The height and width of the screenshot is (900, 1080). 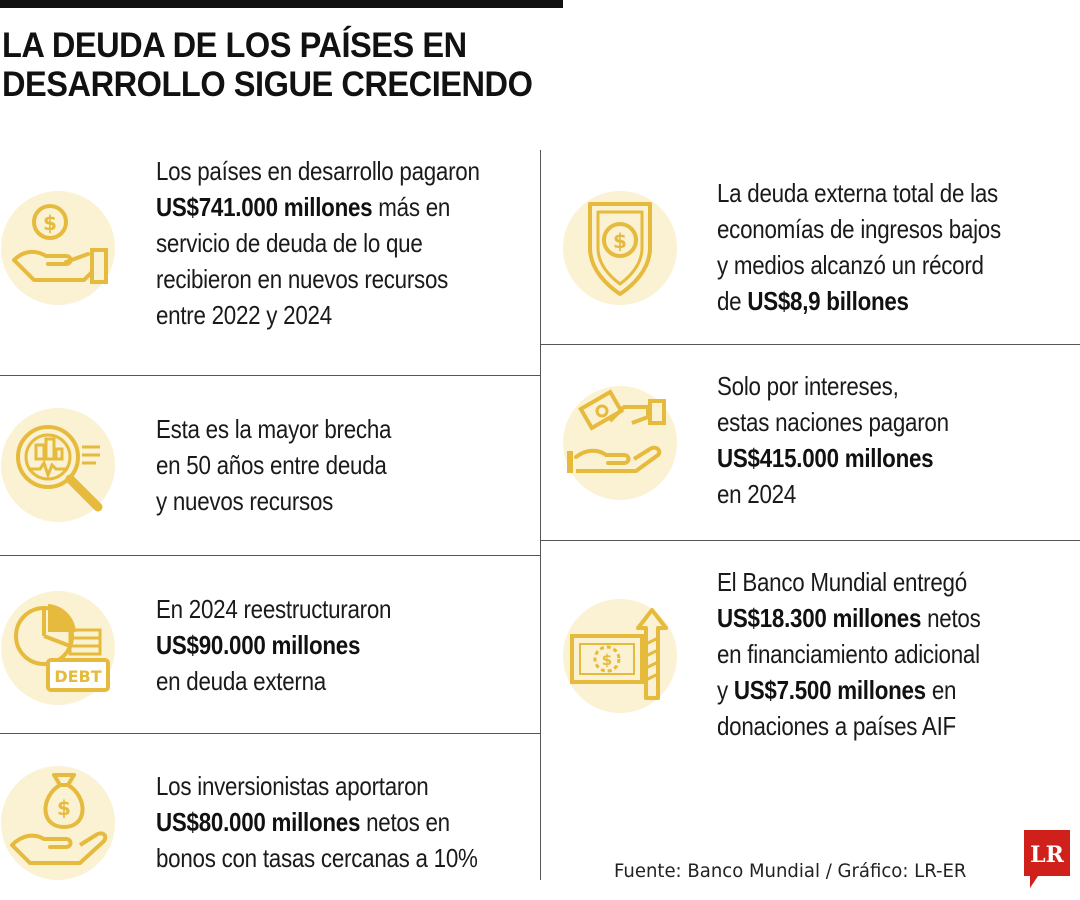 What do you see at coordinates (58, 823) in the screenshot?
I see `money-bag-hand-icon: $` at bounding box center [58, 823].